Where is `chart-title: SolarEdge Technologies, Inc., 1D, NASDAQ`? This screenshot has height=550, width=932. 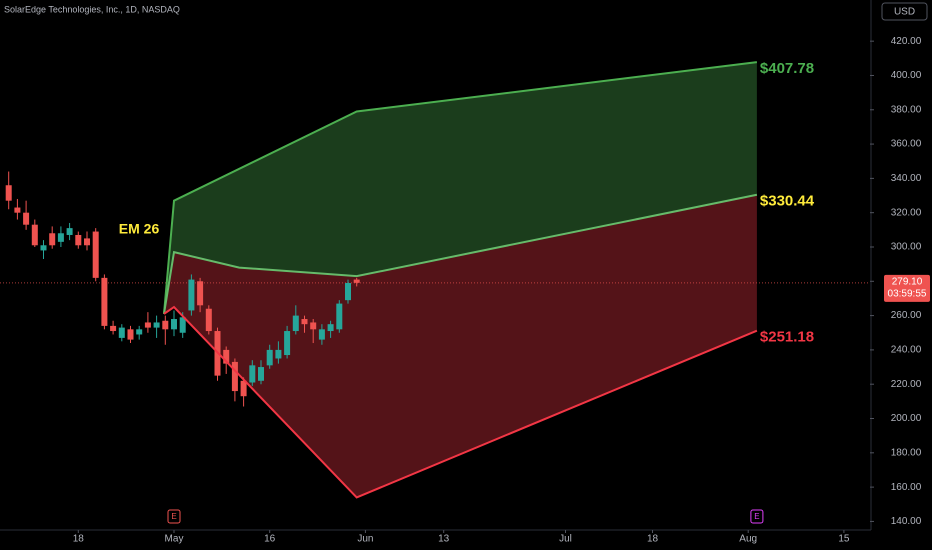
chart-title: SolarEdge Technologies, Inc., 1D, NASDAQ is located at coordinates (92, 9).